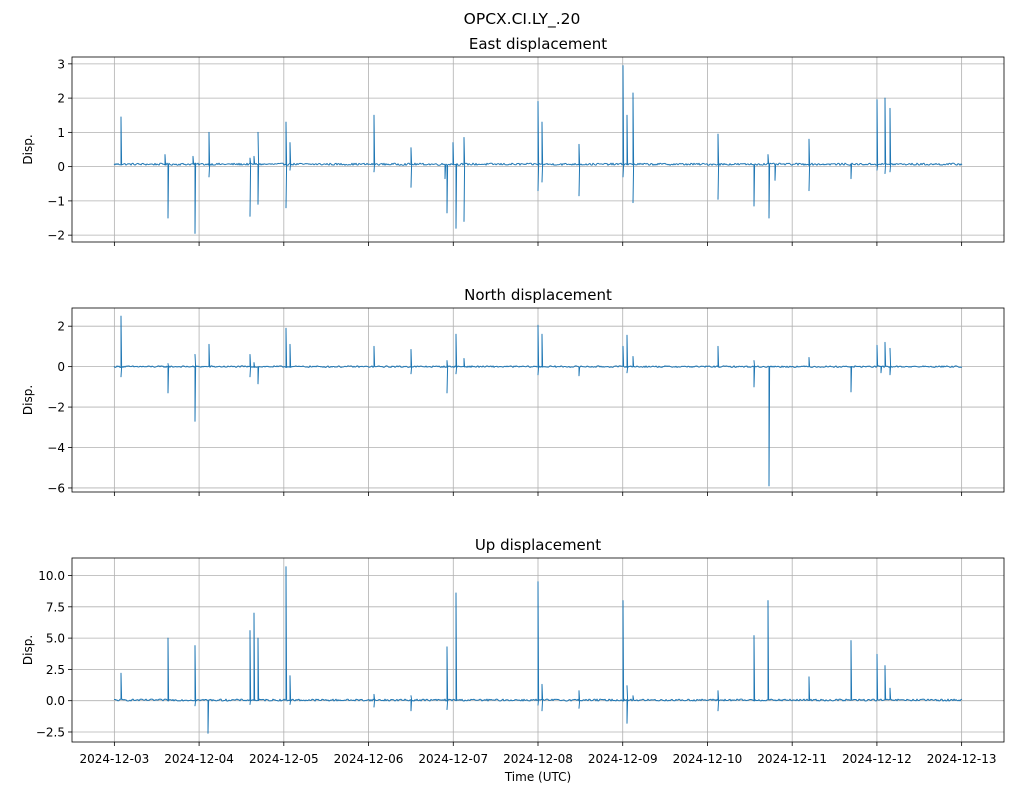 This screenshot has width=1012, height=795. I want to click on x-tick-label: 2024-12-07, so click(453, 759).